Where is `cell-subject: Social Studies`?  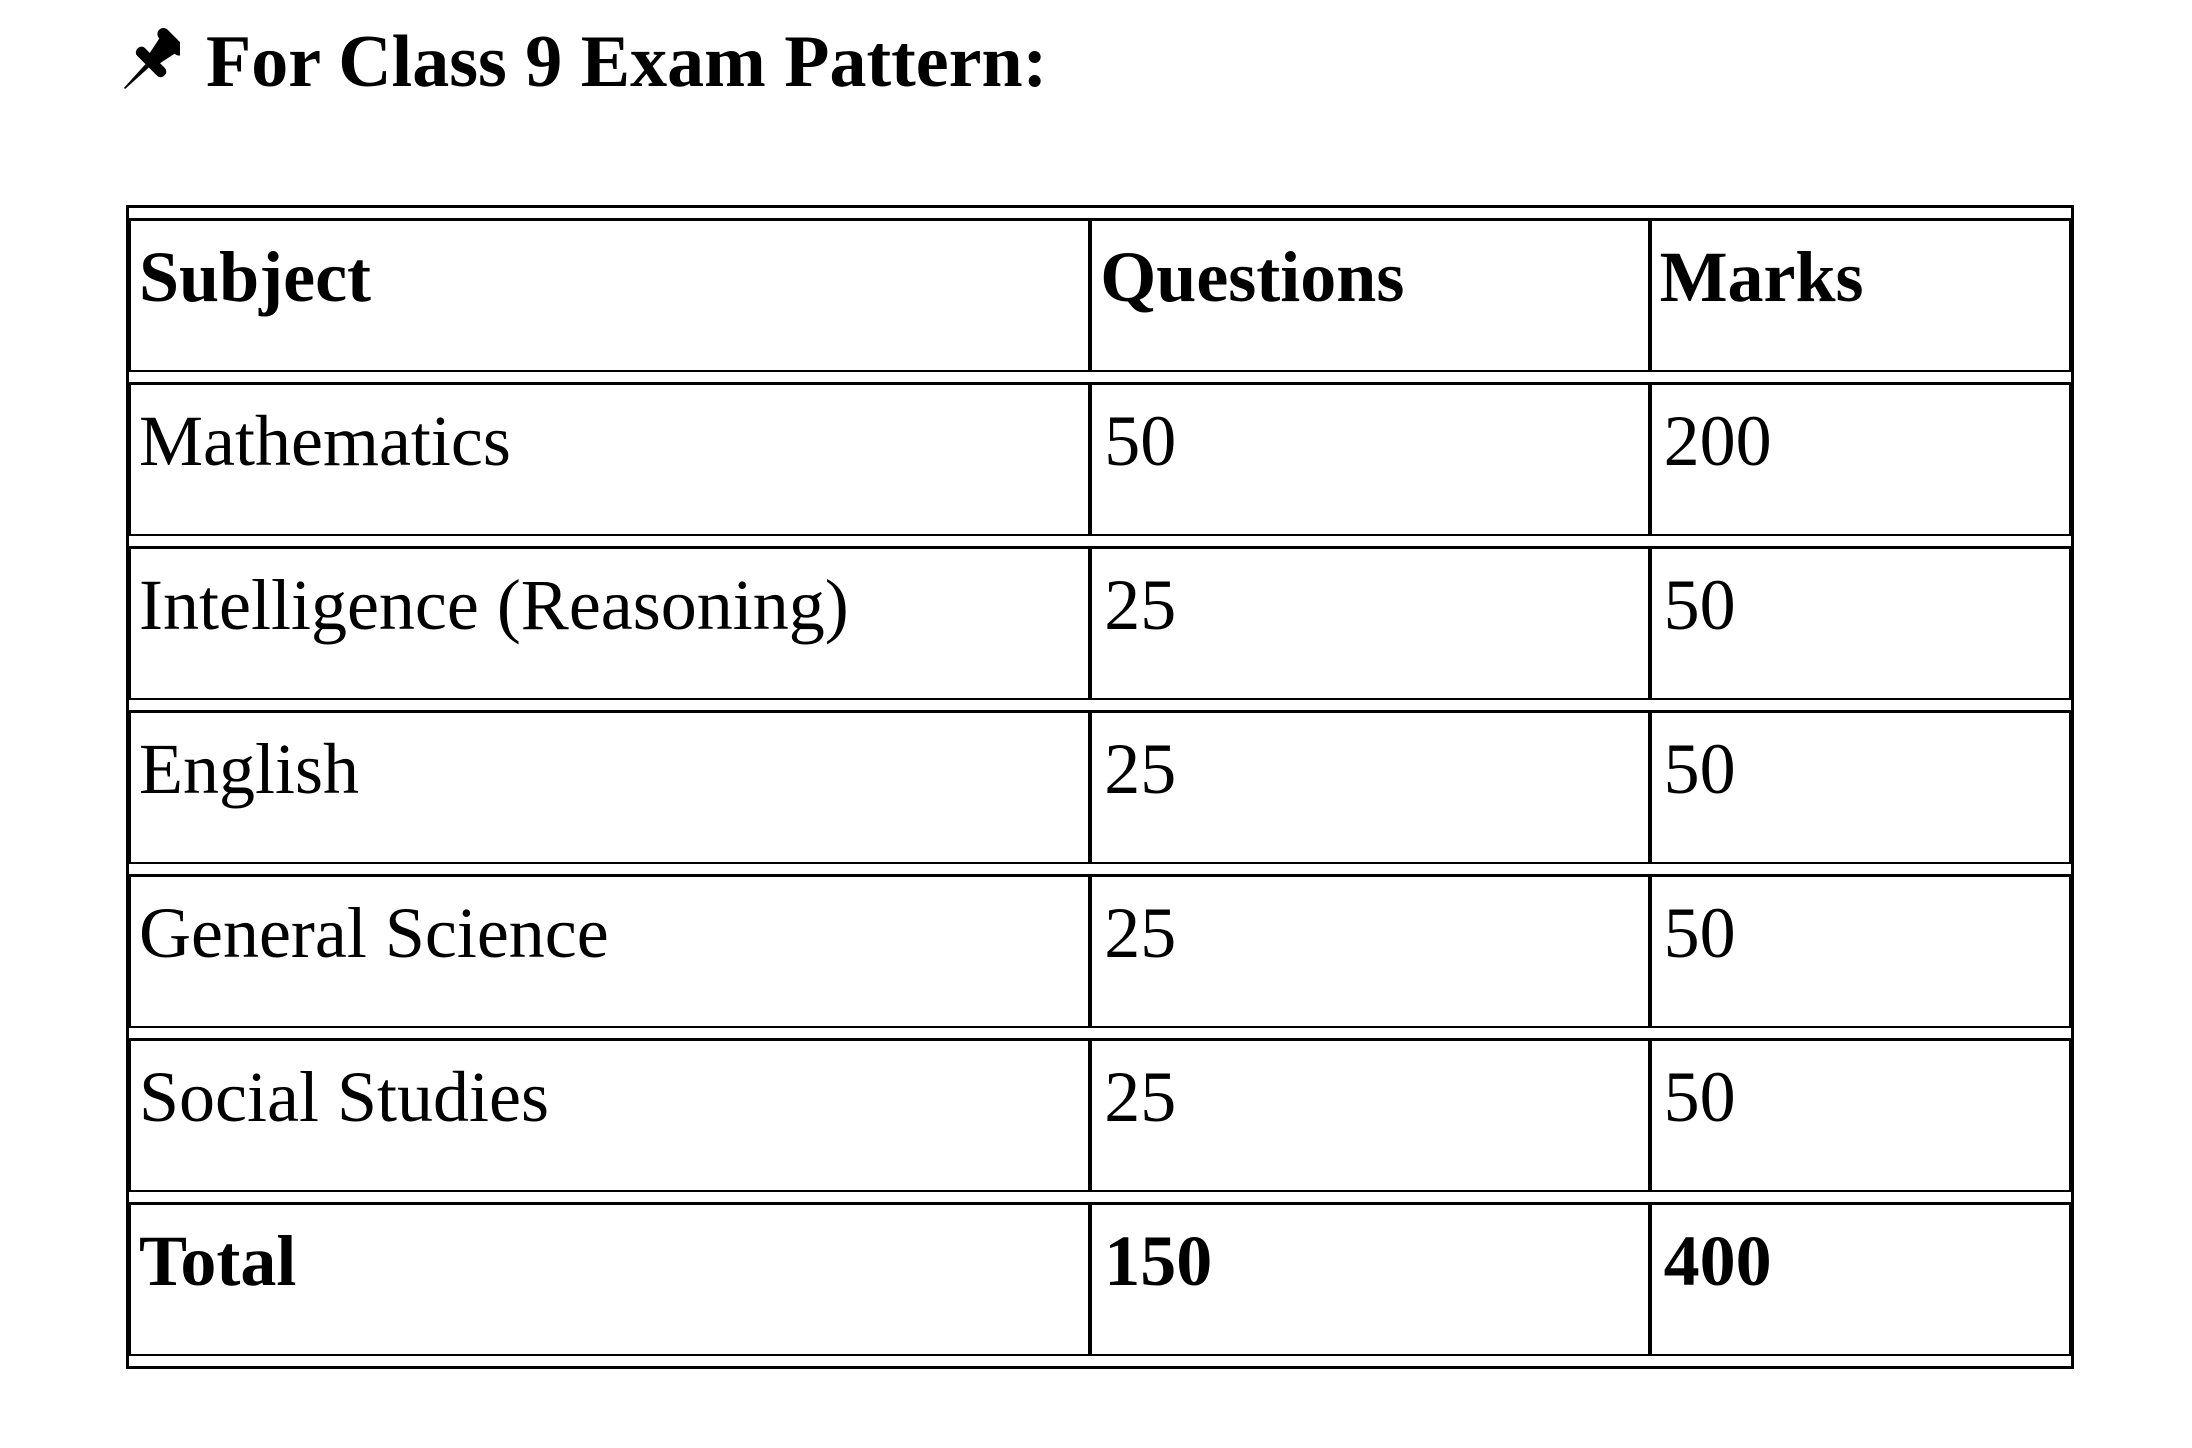
cell-subject: Social Studies is located at coordinates (610, 1115).